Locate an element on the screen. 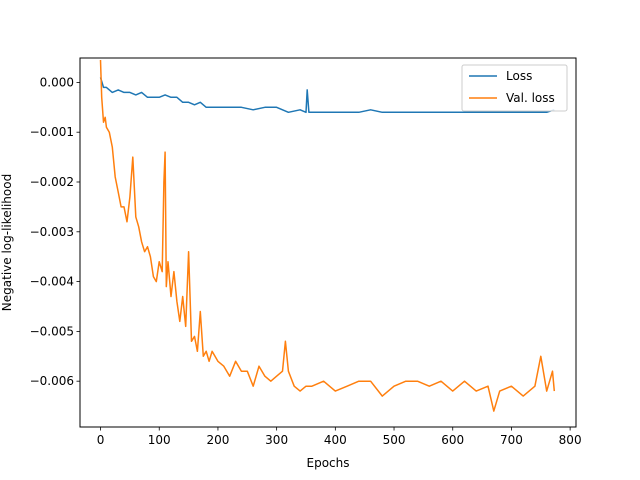 This screenshot has height=480, width=640. x-tick-label: 600 is located at coordinates (452, 440).